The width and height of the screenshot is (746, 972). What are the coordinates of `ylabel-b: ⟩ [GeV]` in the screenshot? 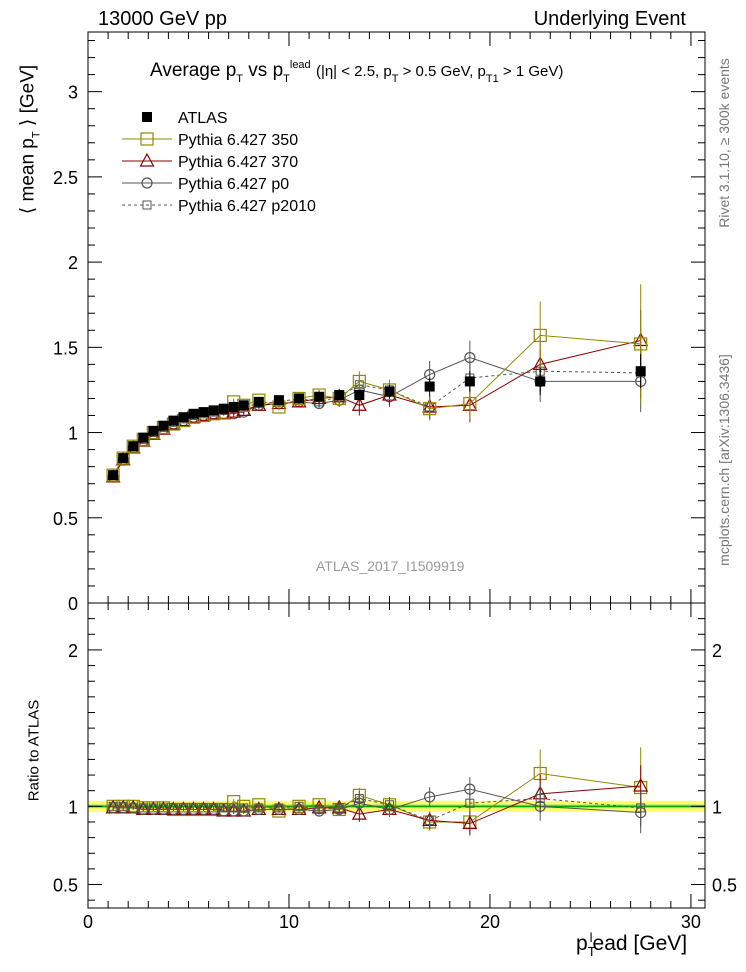 It's located at (28, 98).